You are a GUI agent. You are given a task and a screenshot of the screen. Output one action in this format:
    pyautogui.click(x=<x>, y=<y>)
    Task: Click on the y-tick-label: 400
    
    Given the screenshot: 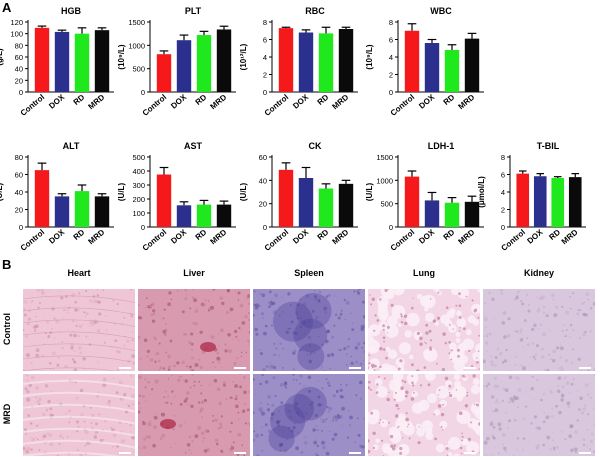 What is the action you would take?
    pyautogui.click(x=138, y=171)
    